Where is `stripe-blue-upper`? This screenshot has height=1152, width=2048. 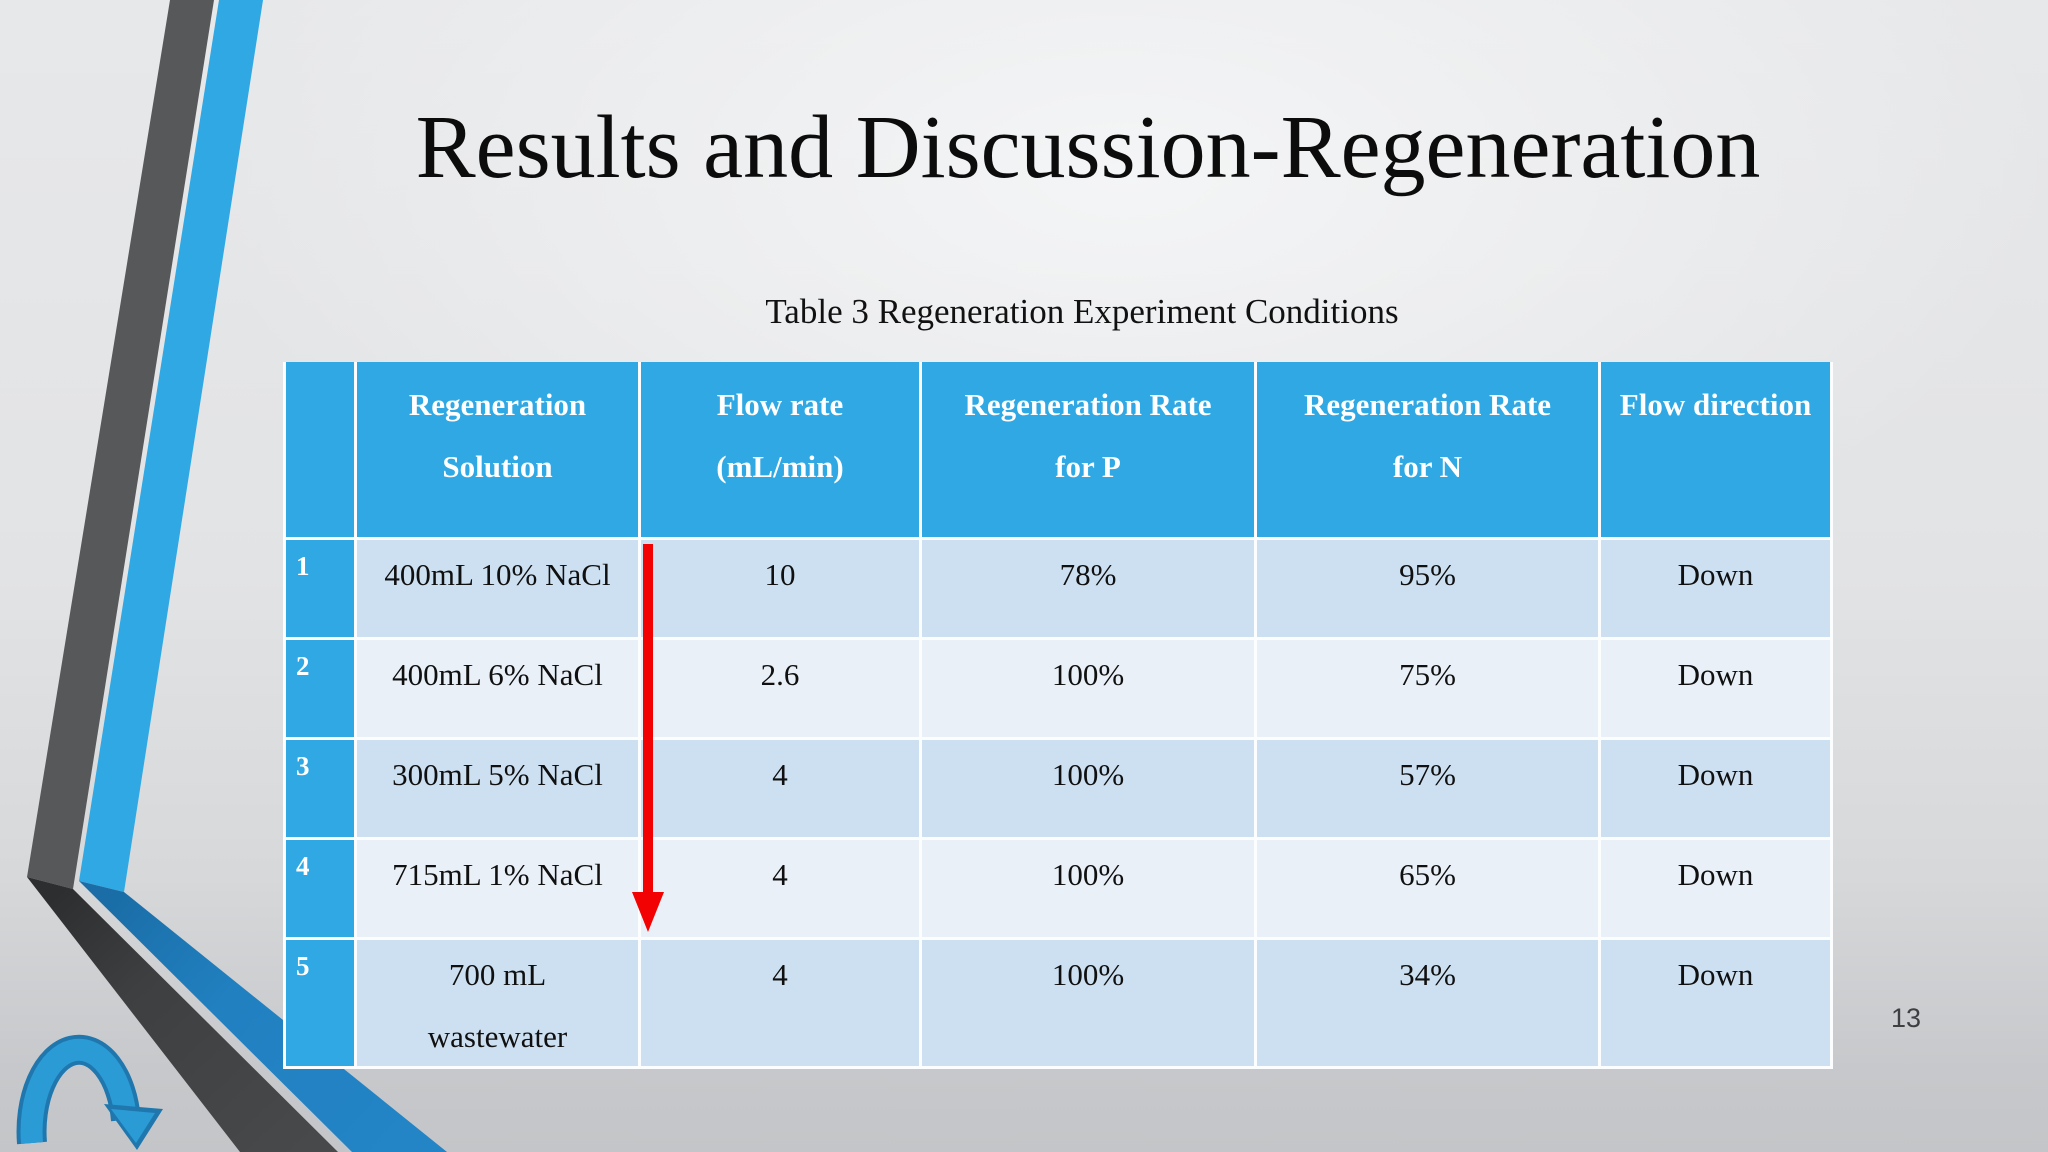
stripe-blue-upper is located at coordinates (171, 446).